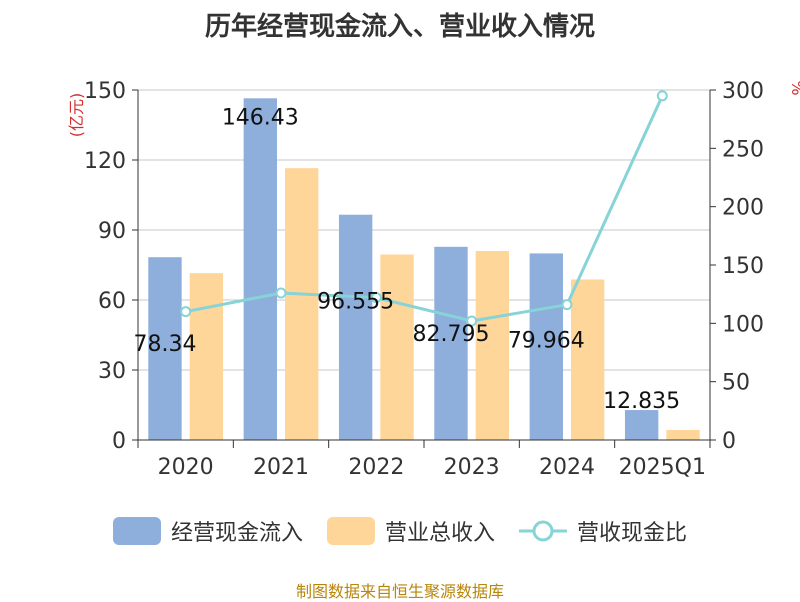 Image resolution: width=800 pixels, height=602 pixels. I want to click on data-label-cash-inflow: 79.964, so click(546, 340).